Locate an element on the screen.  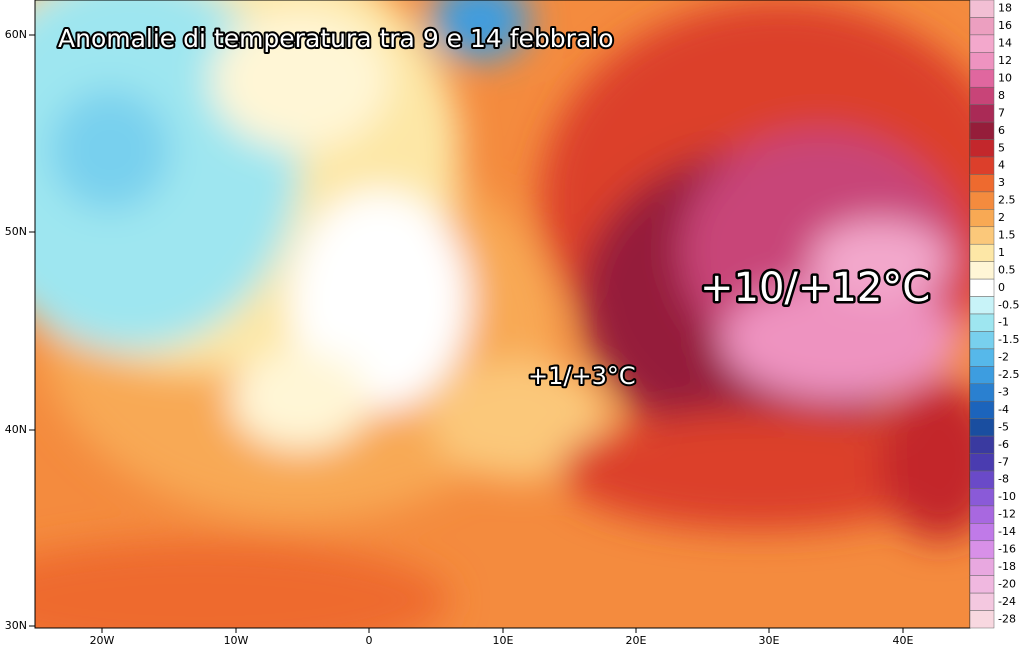
colorbar-label: 4 is located at coordinates (1001, 165).